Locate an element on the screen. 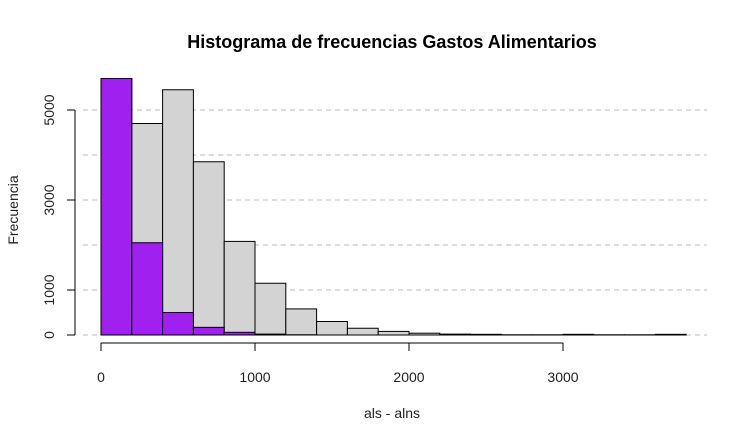 The height and width of the screenshot is (443, 746). y-tick-label: 0 is located at coordinates (49, 335).